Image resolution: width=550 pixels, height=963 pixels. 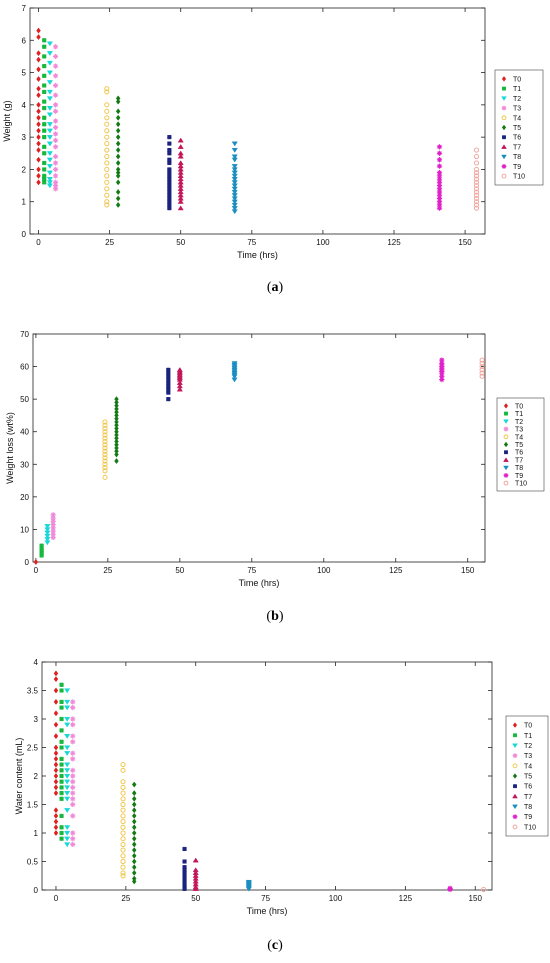 I want to click on x-tick-label: 50, so click(x=195, y=898).